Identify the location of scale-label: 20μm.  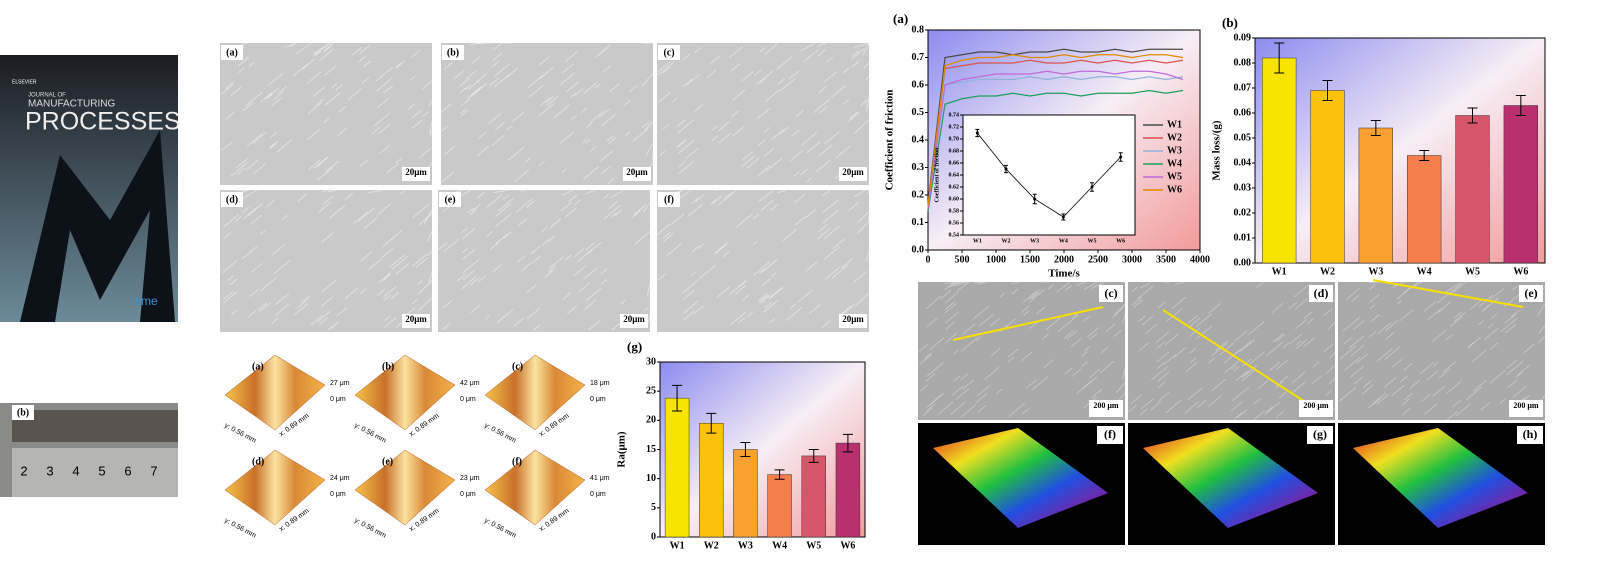
(416, 319).